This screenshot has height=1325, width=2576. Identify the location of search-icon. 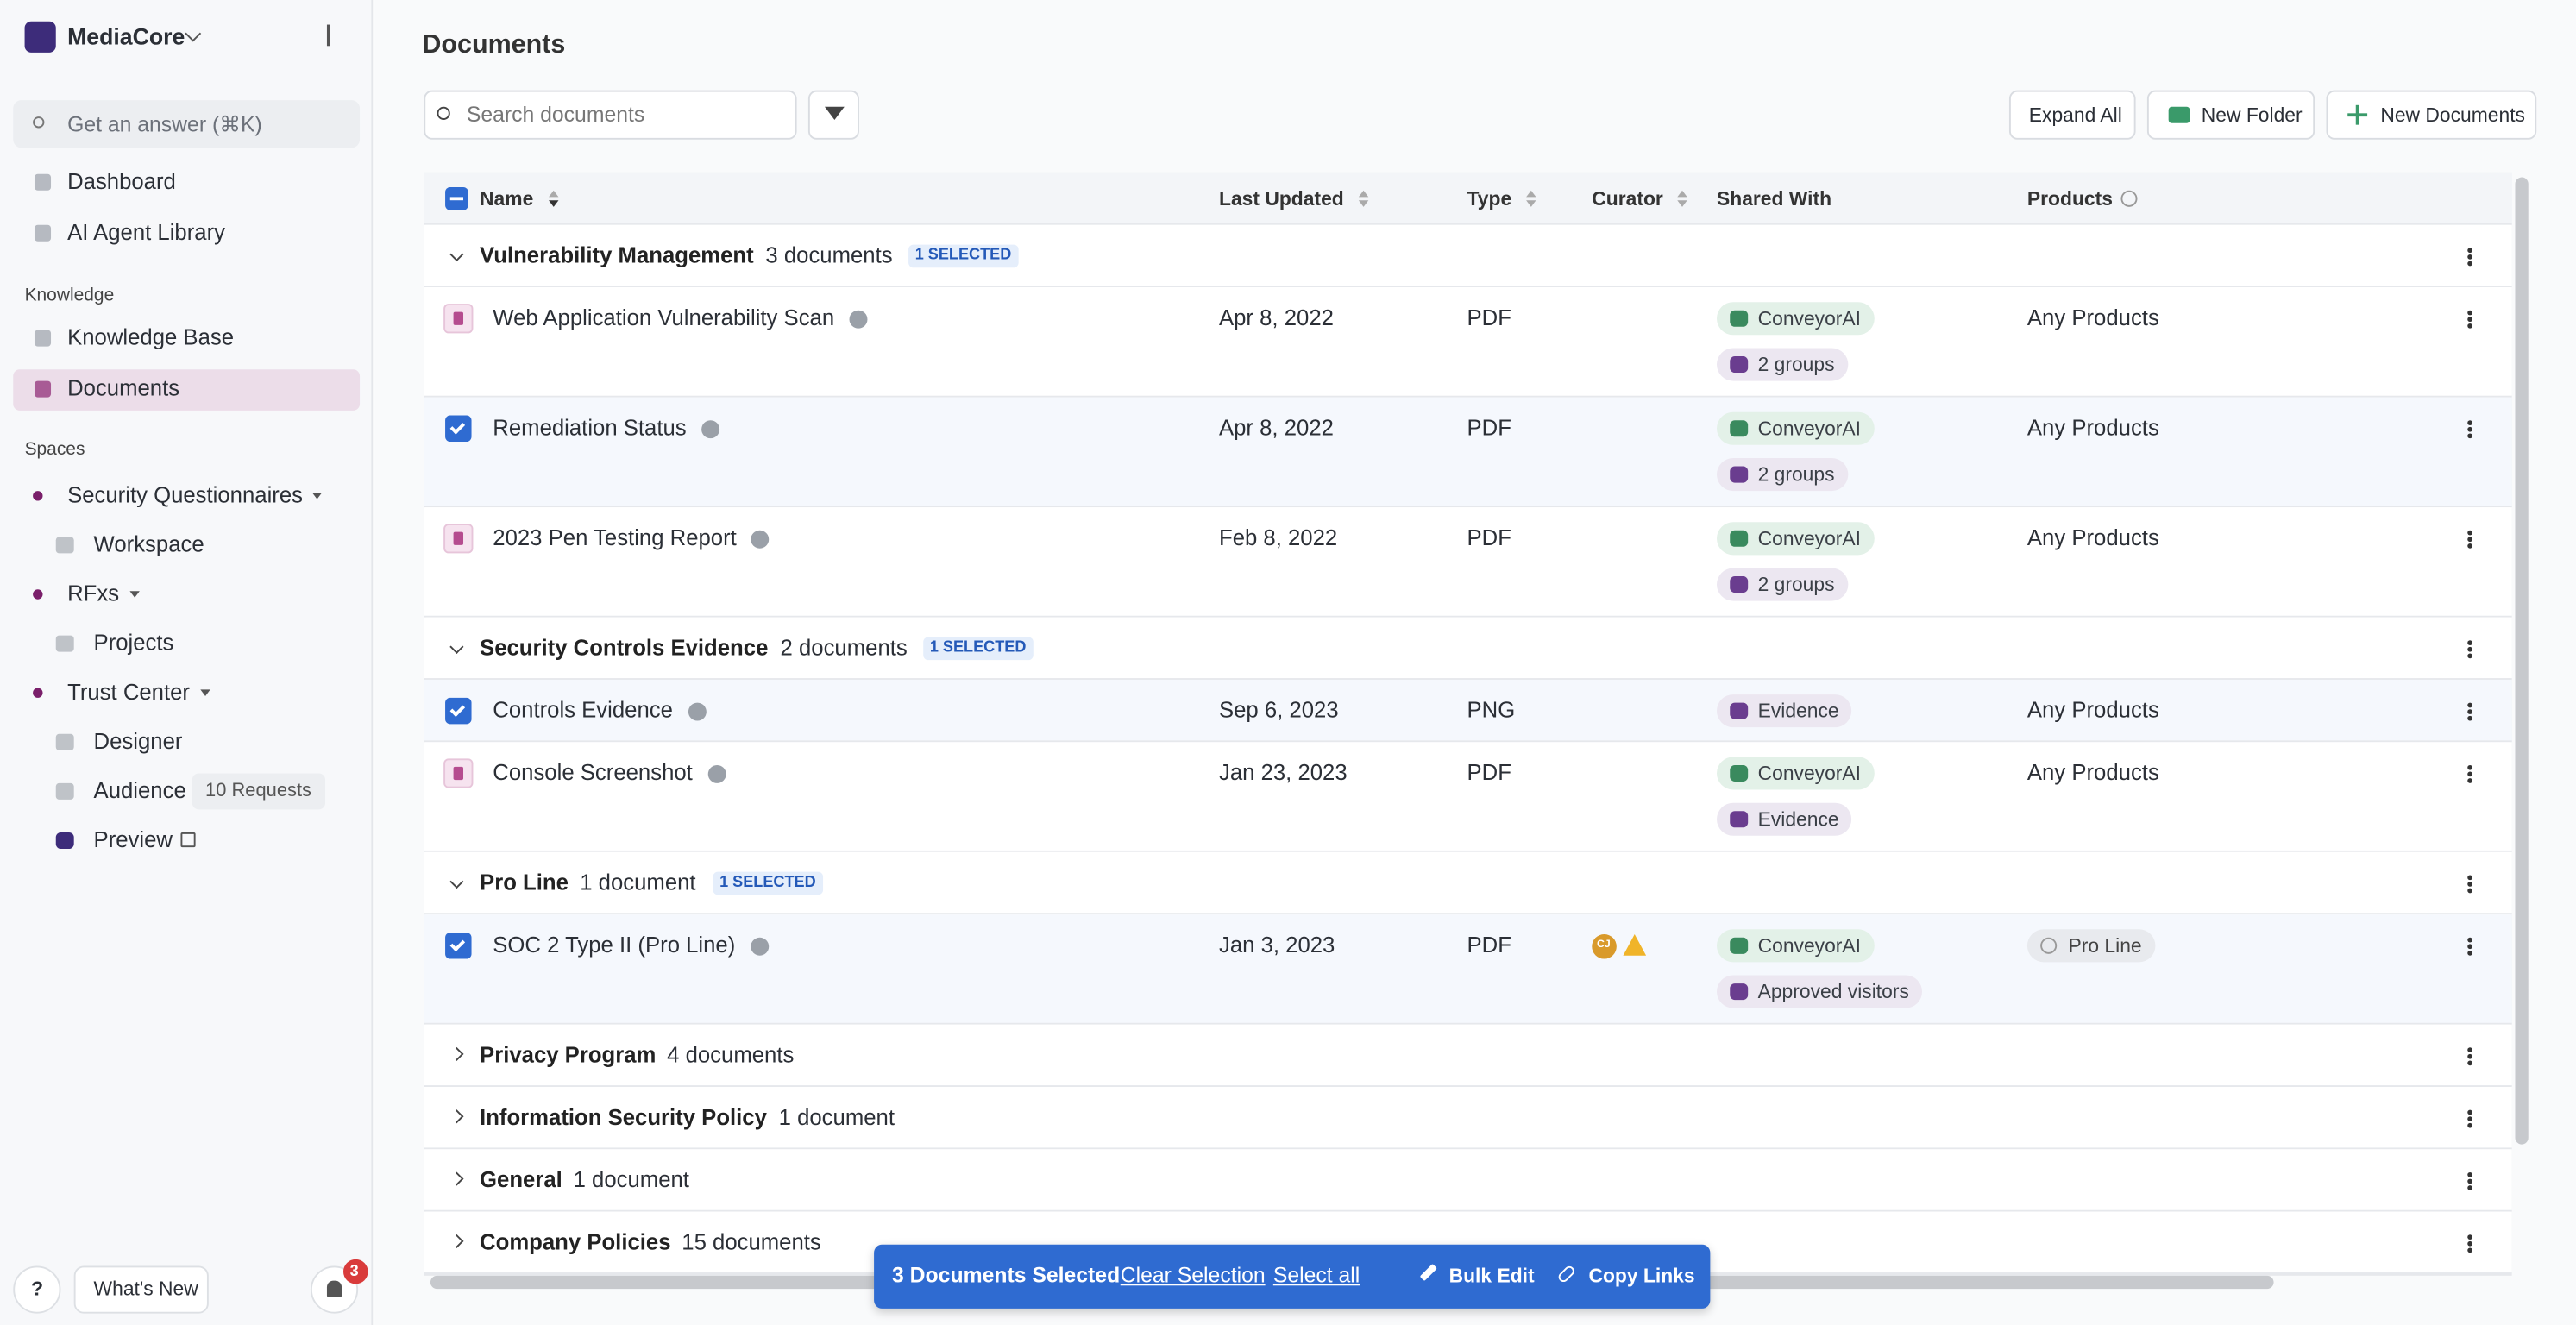
(443, 113).